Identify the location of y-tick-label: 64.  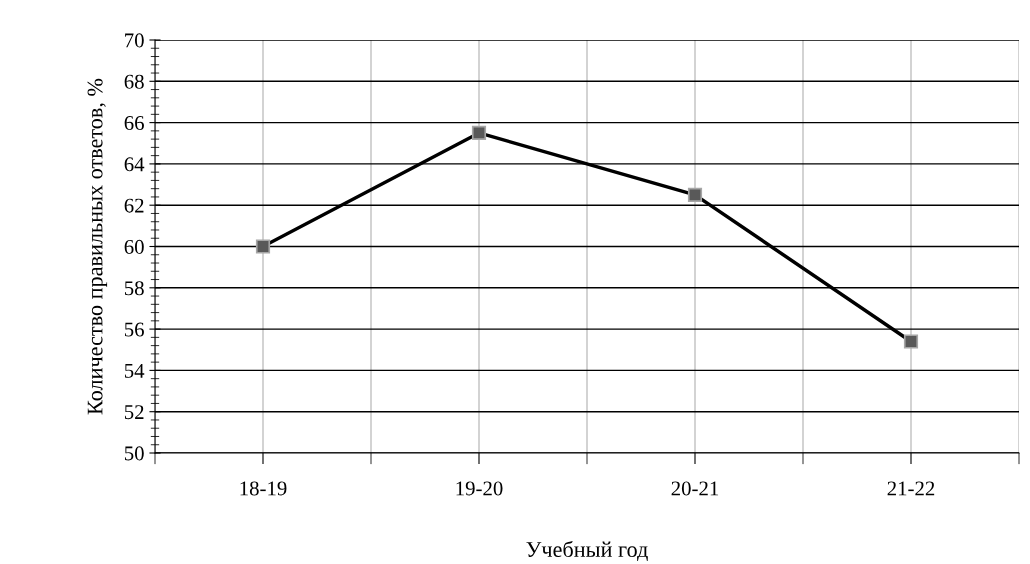
(134, 164).